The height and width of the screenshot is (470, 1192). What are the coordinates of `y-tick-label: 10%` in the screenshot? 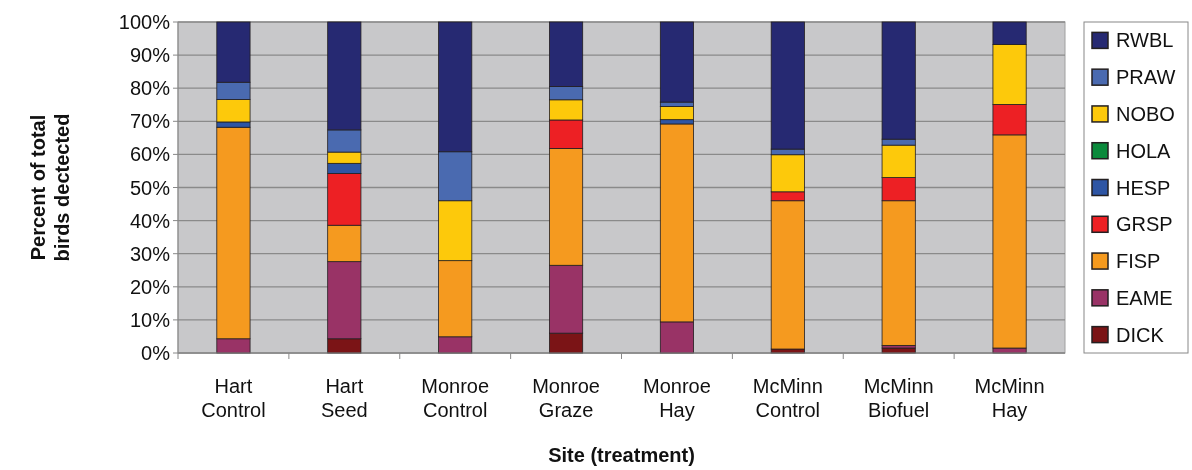 It's located at (150, 319).